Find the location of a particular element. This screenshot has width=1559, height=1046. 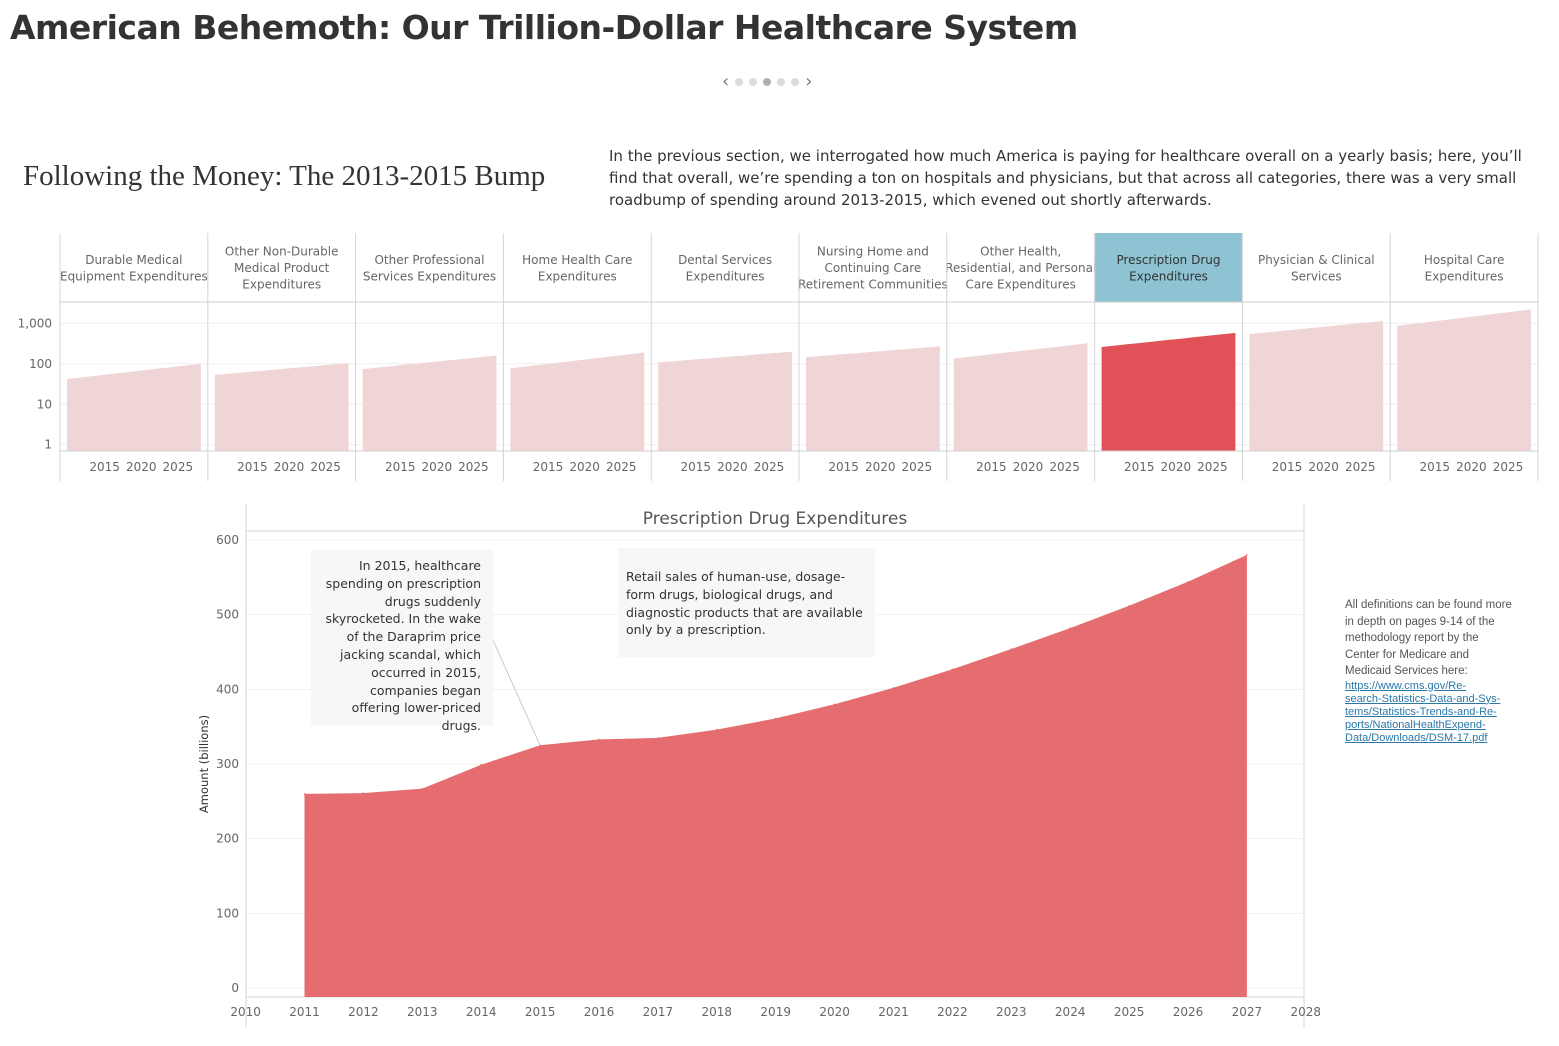

category-label: Residential, and Personal is located at coordinates (1020, 268).